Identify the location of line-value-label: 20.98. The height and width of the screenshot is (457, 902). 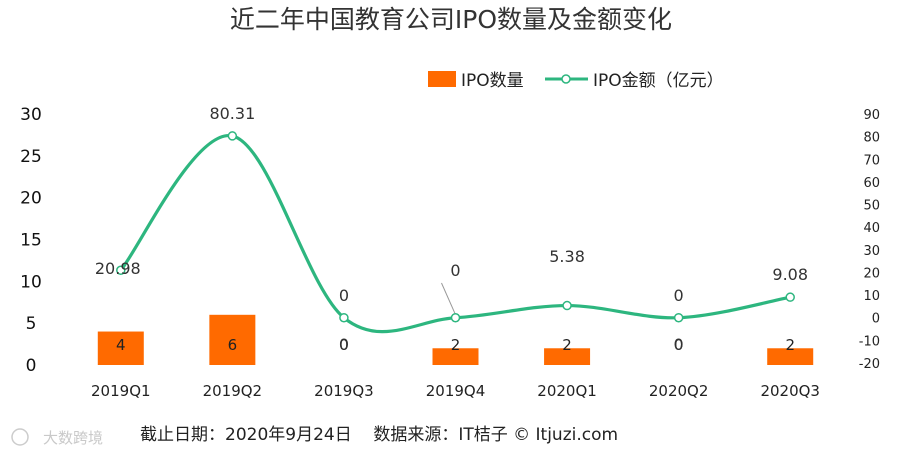
(118, 268).